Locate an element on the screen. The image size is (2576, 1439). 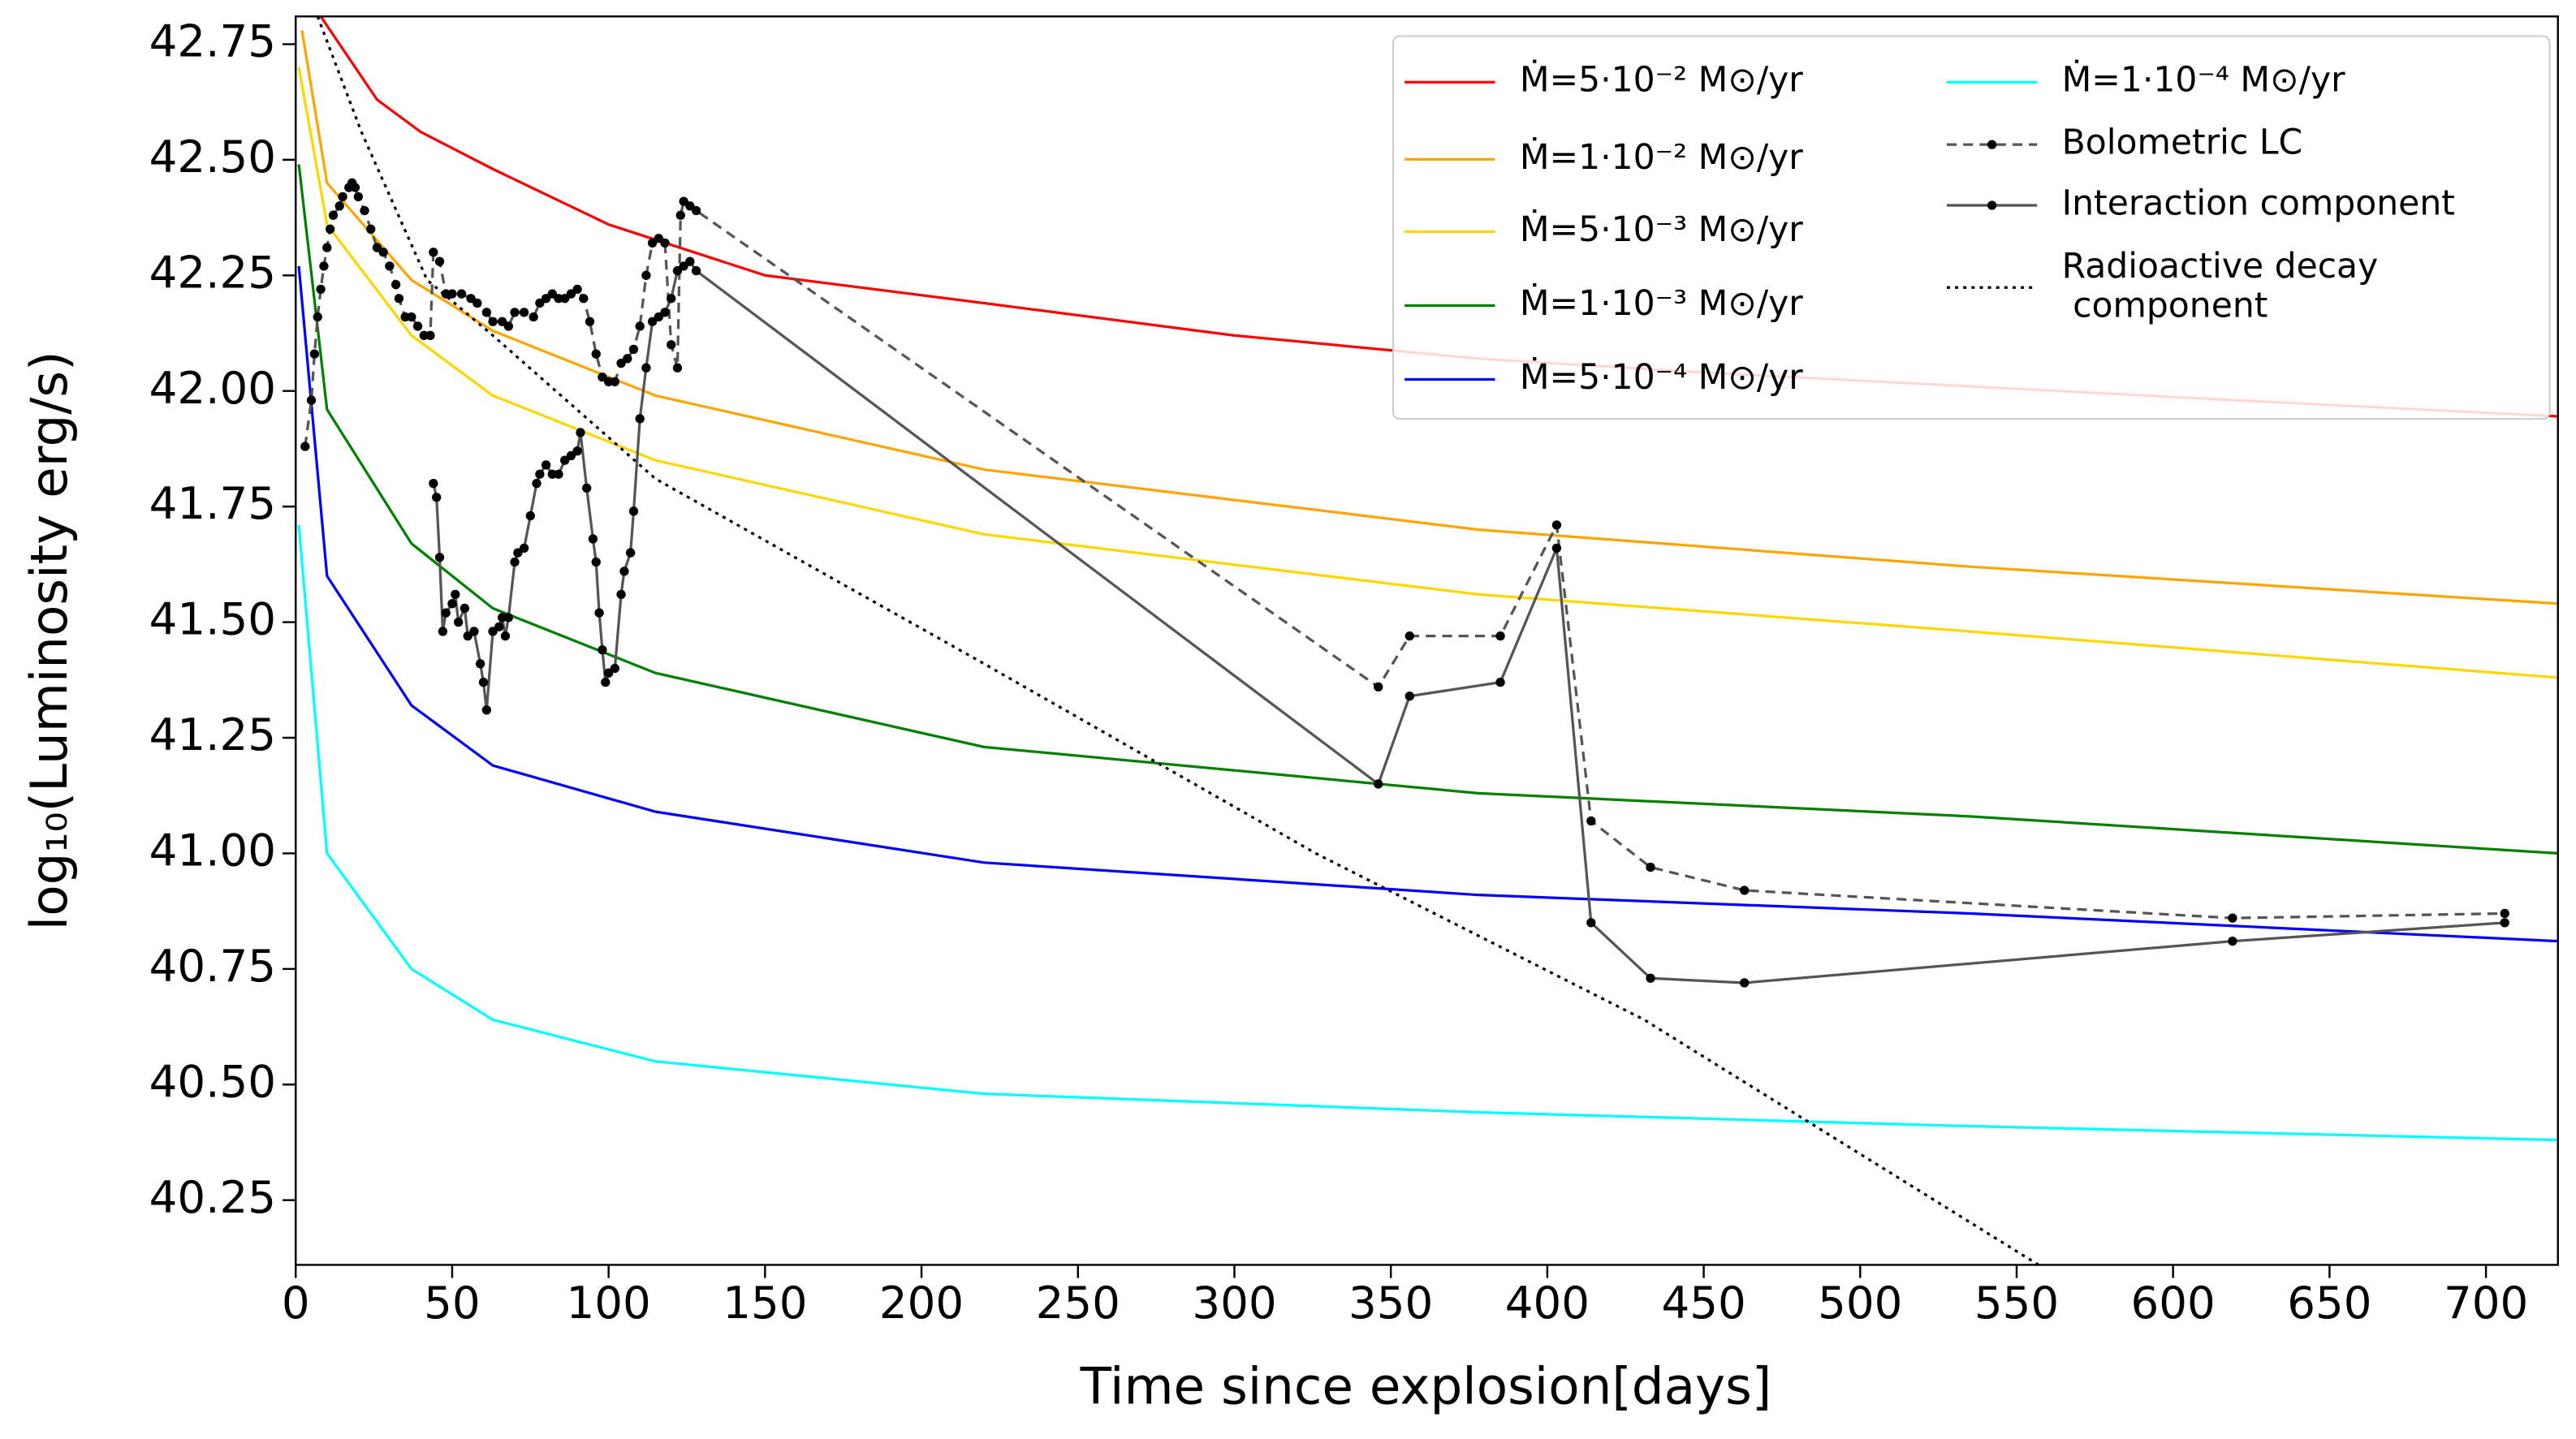
x-tick-label: 650 is located at coordinates (2329, 1303).